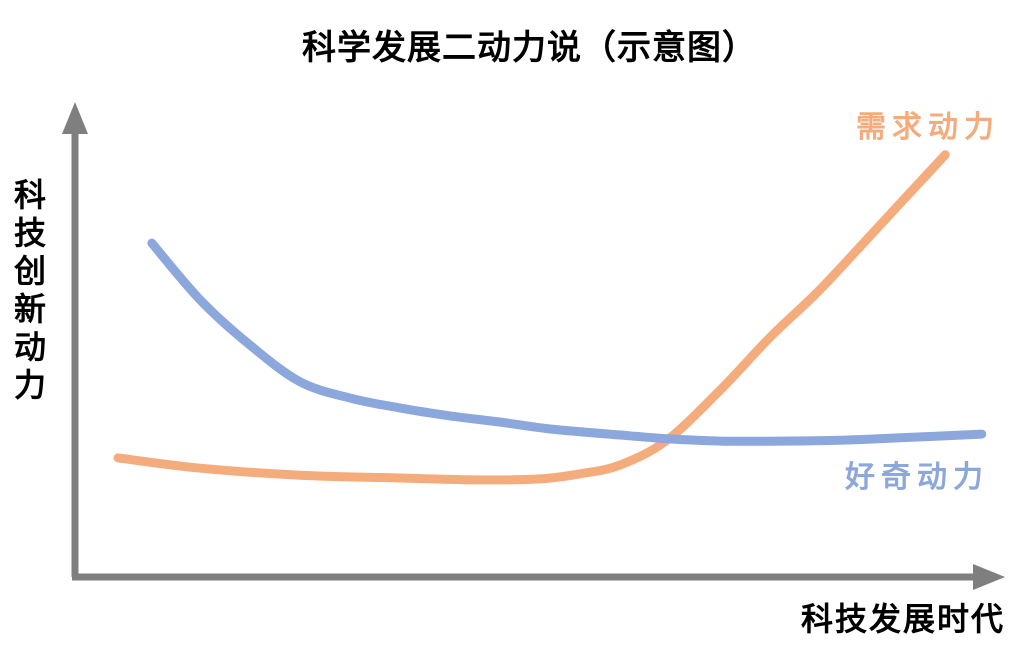 The width and height of the screenshot is (1031, 648). What do you see at coordinates (529, 48) in the screenshot?
I see `chart-title: 科学发展二动力说（示意图）` at bounding box center [529, 48].